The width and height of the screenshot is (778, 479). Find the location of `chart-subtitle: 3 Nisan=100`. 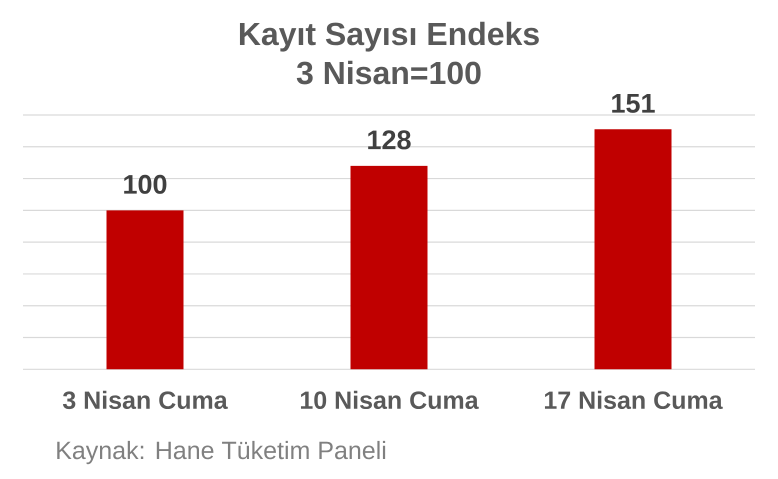

chart-subtitle: 3 Nisan=100 is located at coordinates (388, 72).